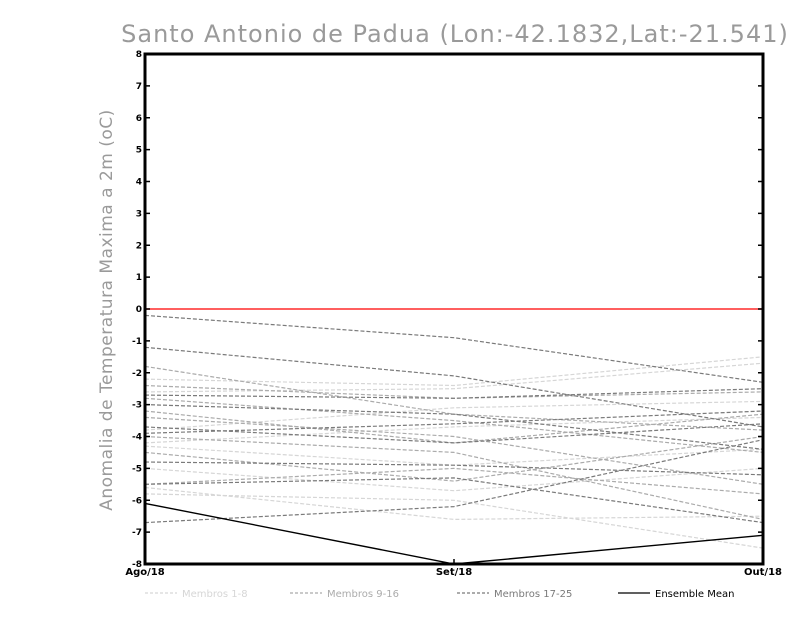 This screenshot has width=800, height=618. What do you see at coordinates (137, 438) in the screenshot?
I see `y-tick-label: -4` at bounding box center [137, 438].